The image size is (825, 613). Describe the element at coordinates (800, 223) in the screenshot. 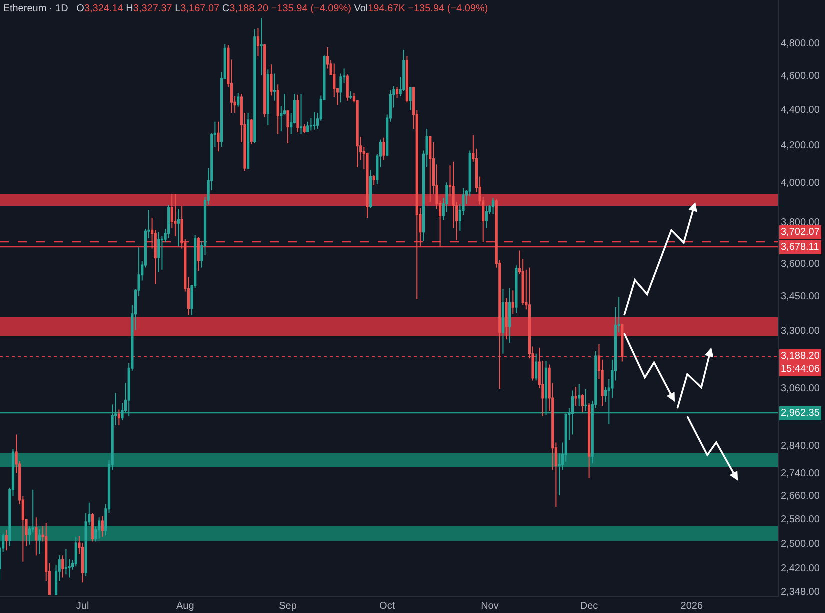

I see `y-tick-label: 3,800.00` at that location.